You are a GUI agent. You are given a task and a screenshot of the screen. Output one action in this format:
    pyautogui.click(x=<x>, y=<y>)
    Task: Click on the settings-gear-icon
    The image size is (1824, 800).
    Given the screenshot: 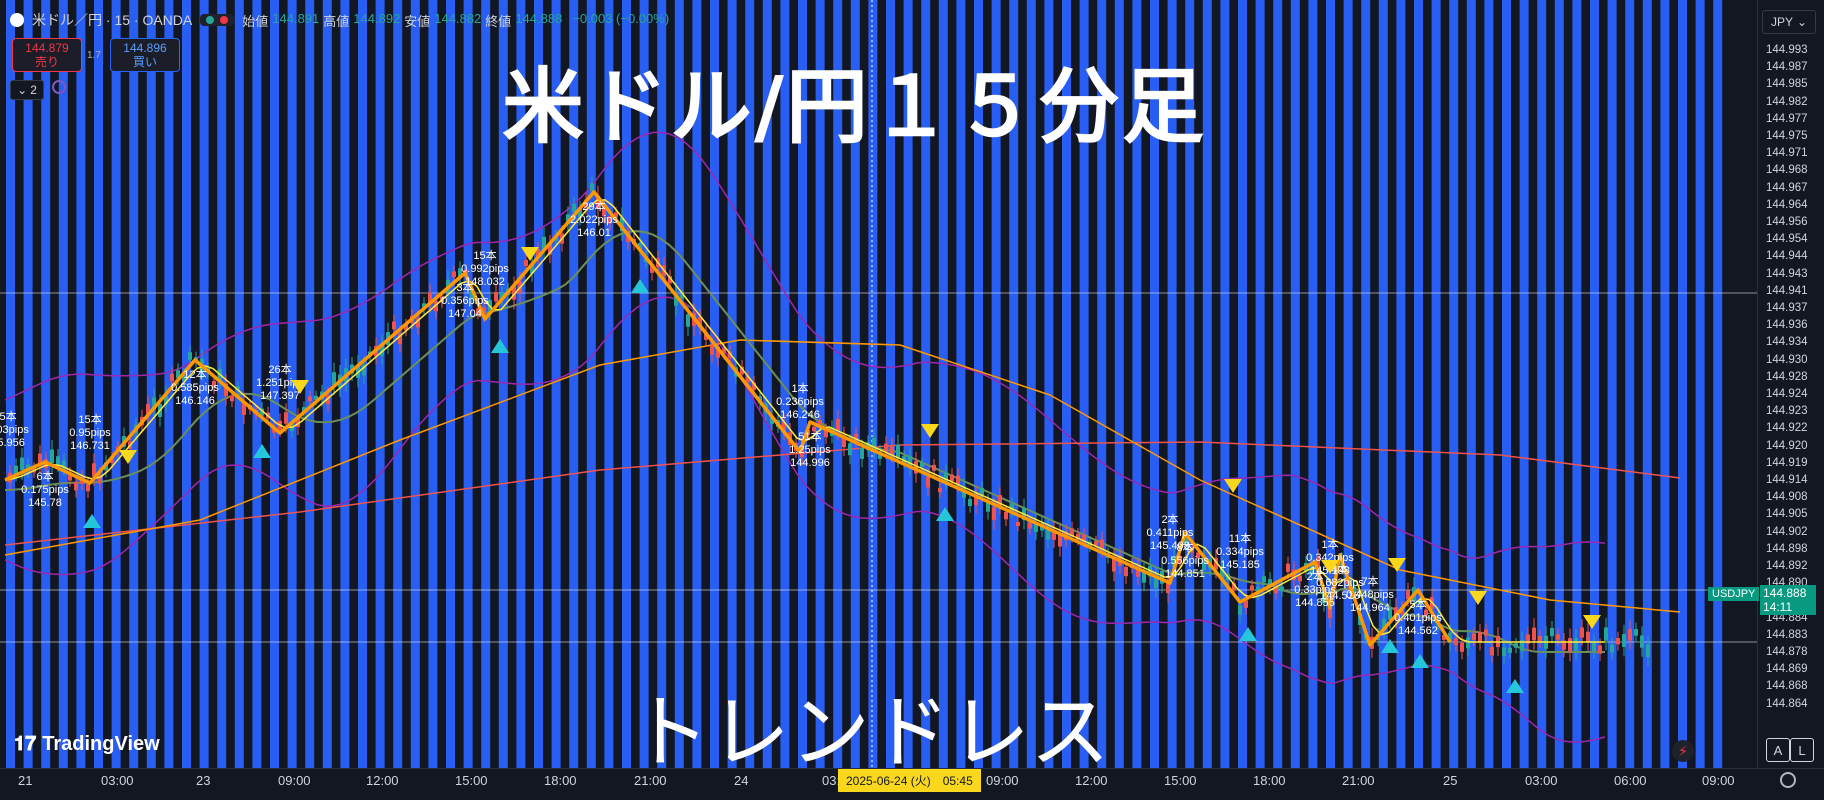 What is the action you would take?
    pyautogui.click(x=1788, y=780)
    